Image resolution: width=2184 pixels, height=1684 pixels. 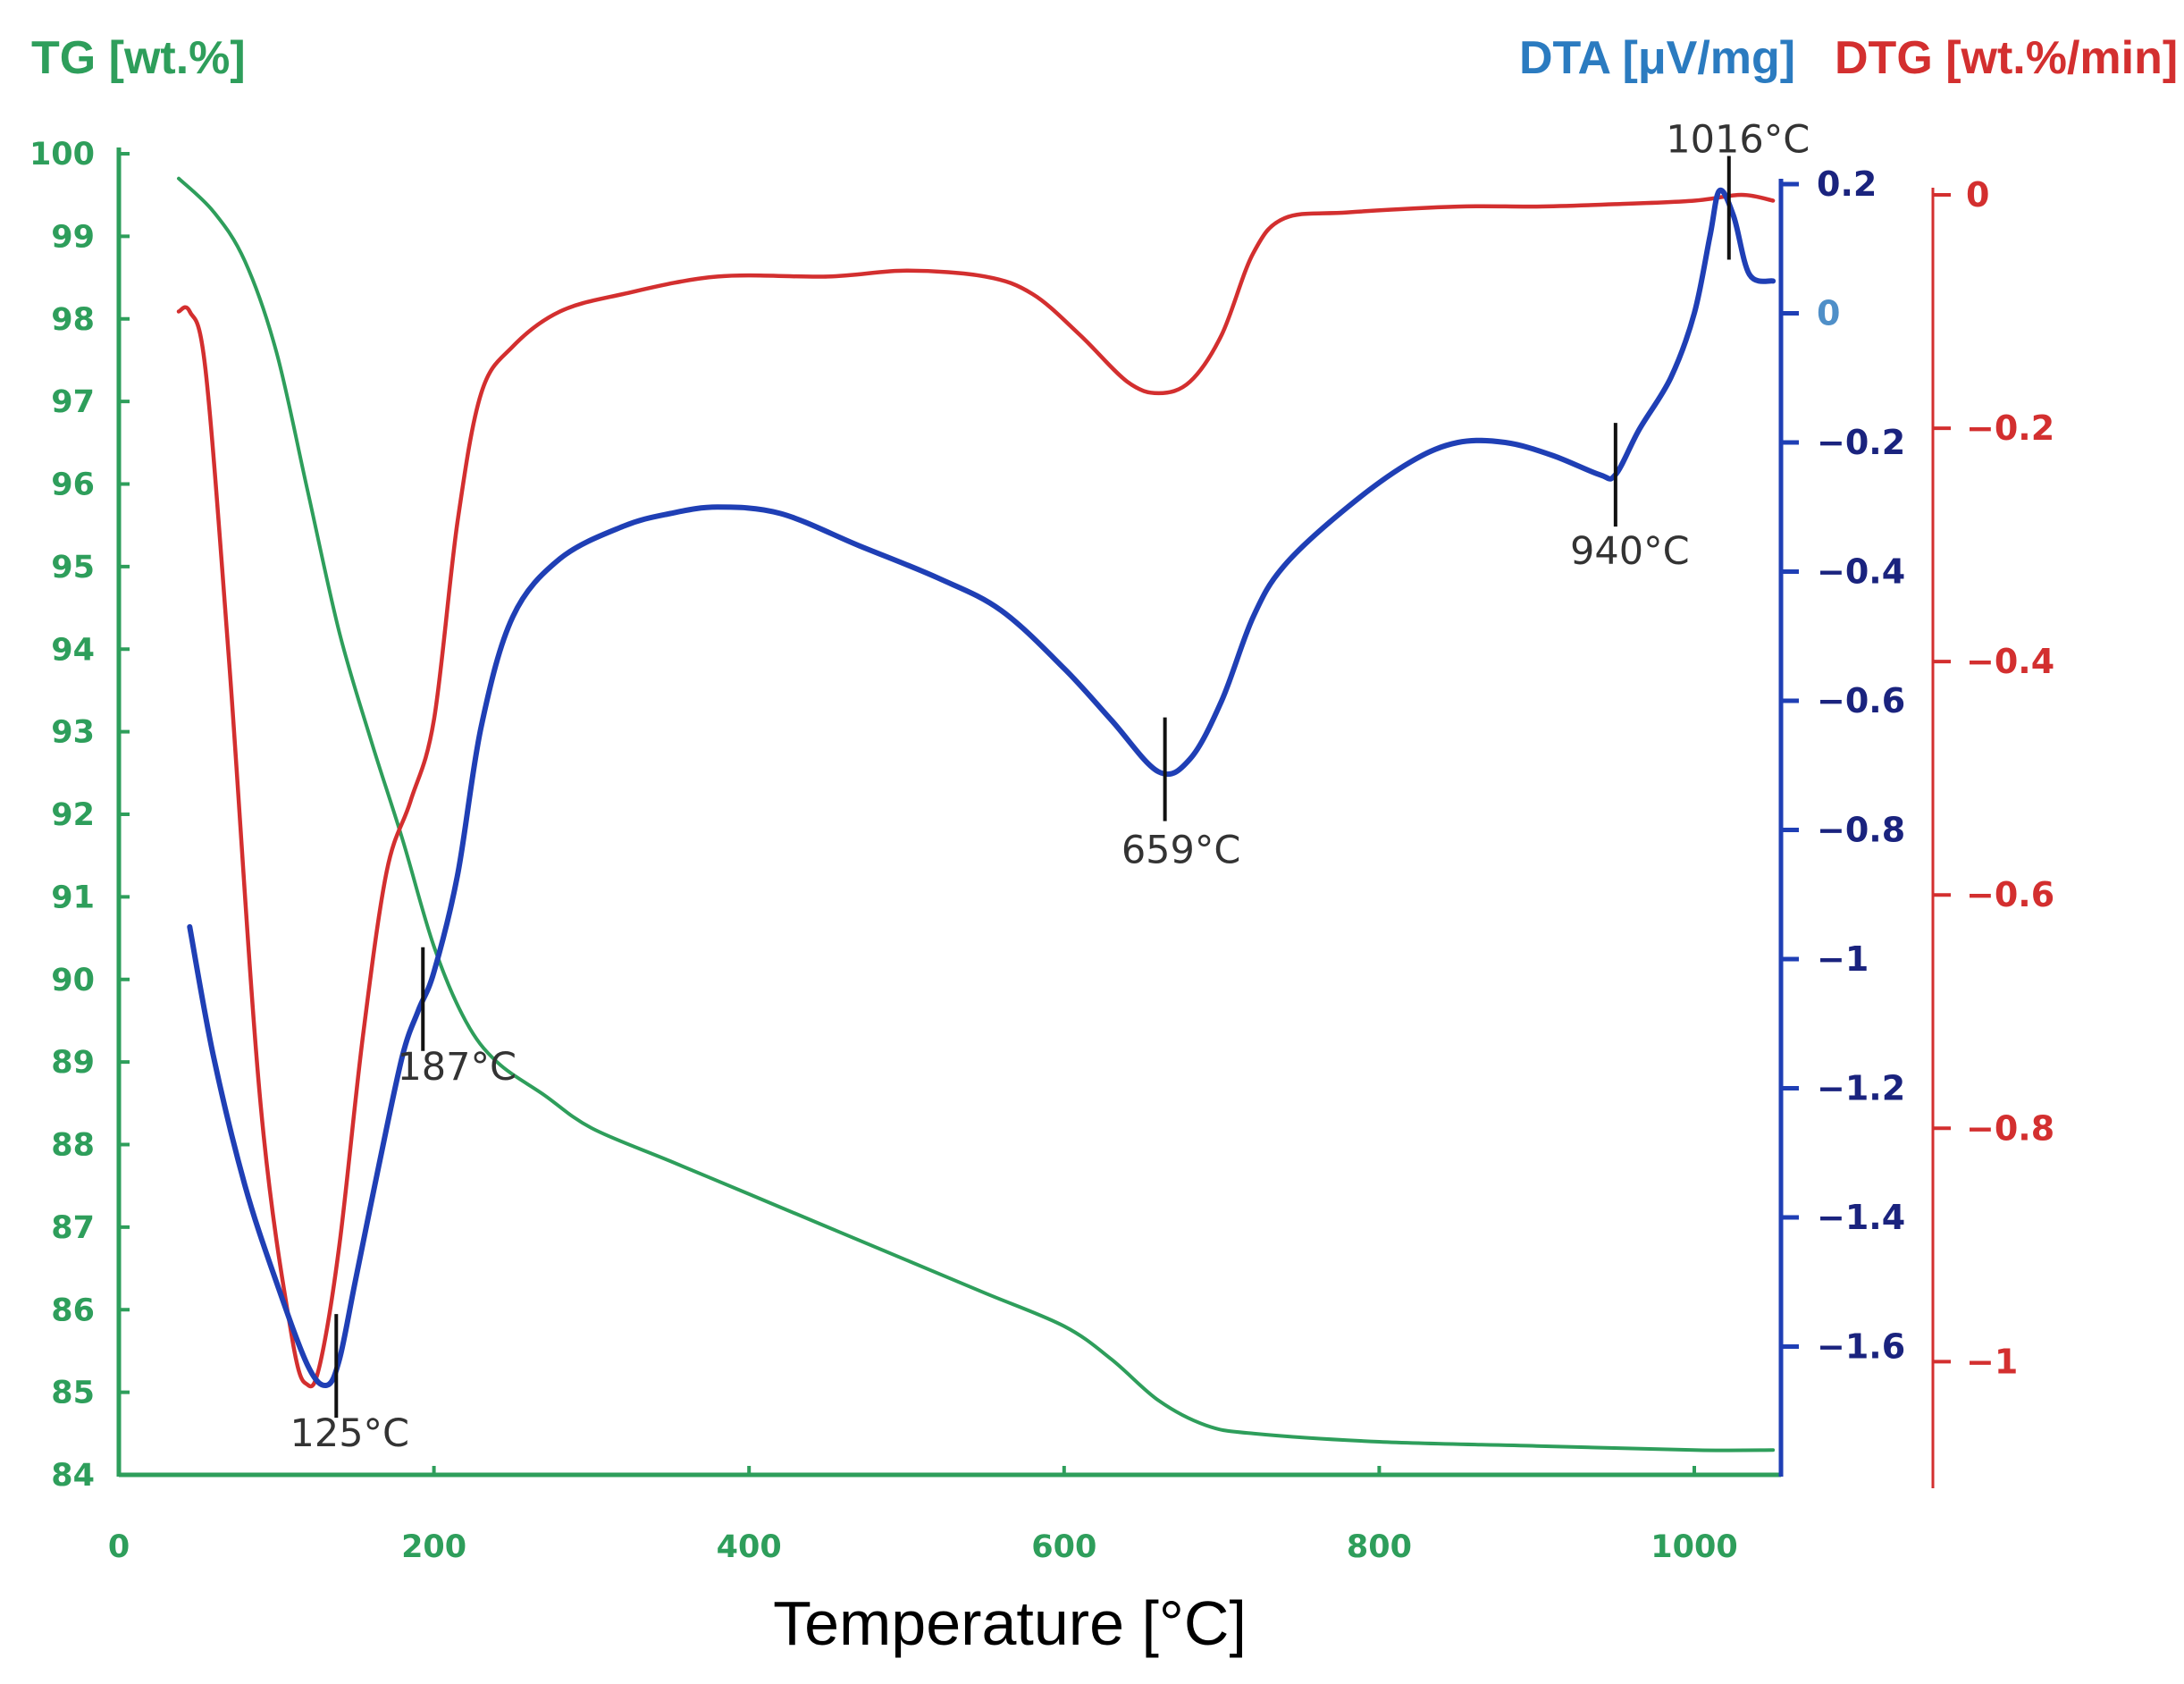 I want to click on x-tick-label: 1000, so click(x=1694, y=1547).